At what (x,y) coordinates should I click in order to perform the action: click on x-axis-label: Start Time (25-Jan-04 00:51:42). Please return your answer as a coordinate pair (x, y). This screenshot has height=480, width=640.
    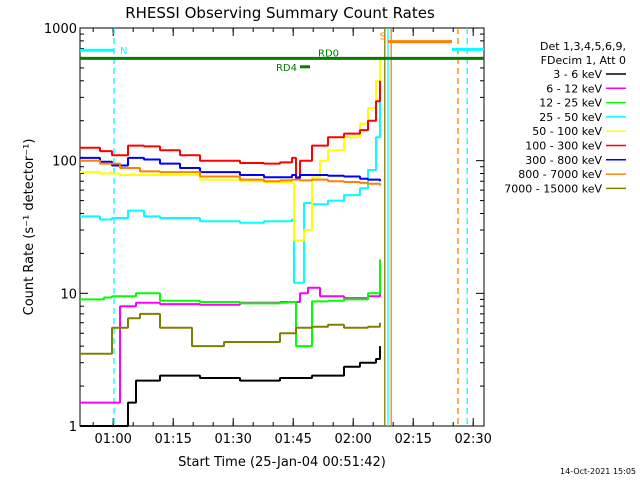
    Looking at the image, I should click on (282, 462).